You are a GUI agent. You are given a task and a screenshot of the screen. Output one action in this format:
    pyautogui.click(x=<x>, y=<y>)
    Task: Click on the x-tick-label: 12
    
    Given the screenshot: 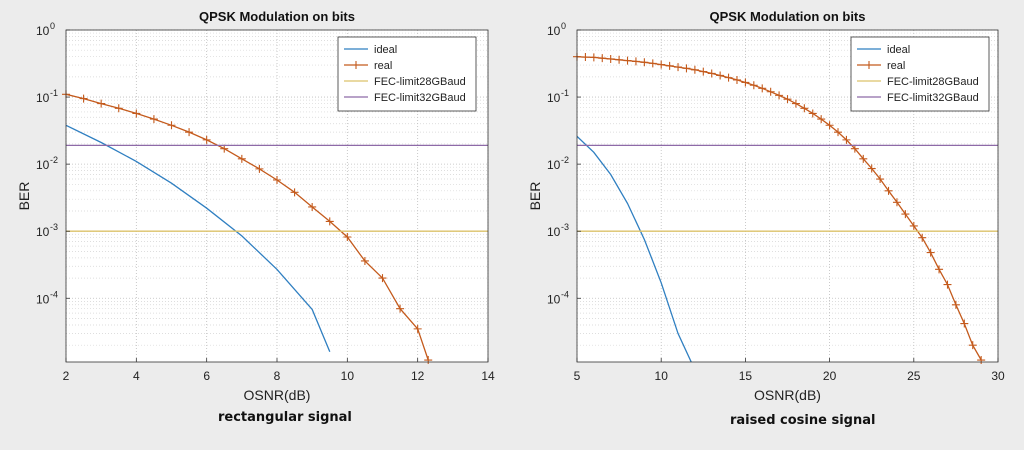 What is the action you would take?
    pyautogui.click(x=418, y=376)
    